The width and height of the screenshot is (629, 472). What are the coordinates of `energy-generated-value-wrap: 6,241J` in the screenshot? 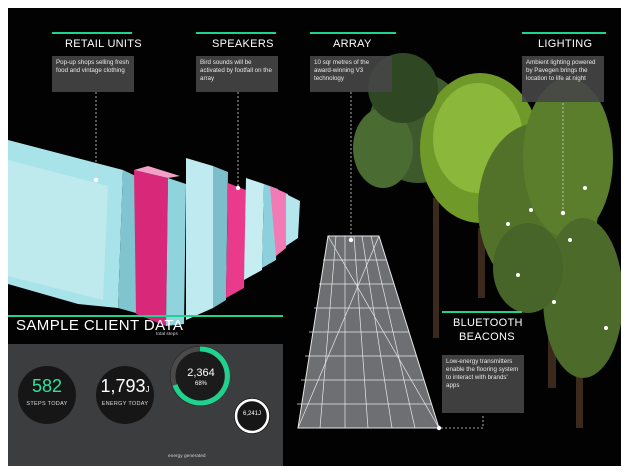 It's located at (252, 414).